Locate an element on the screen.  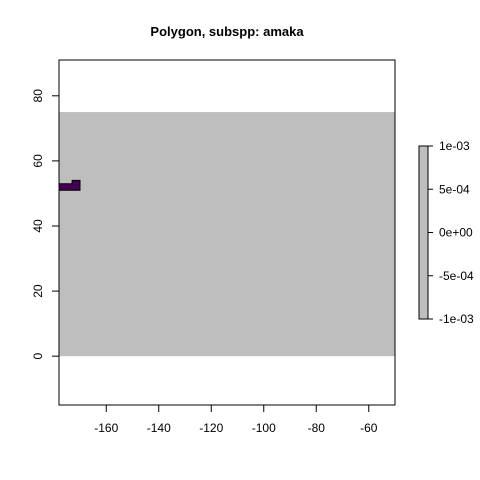
x-tick-label: -120 is located at coordinates (211, 428).